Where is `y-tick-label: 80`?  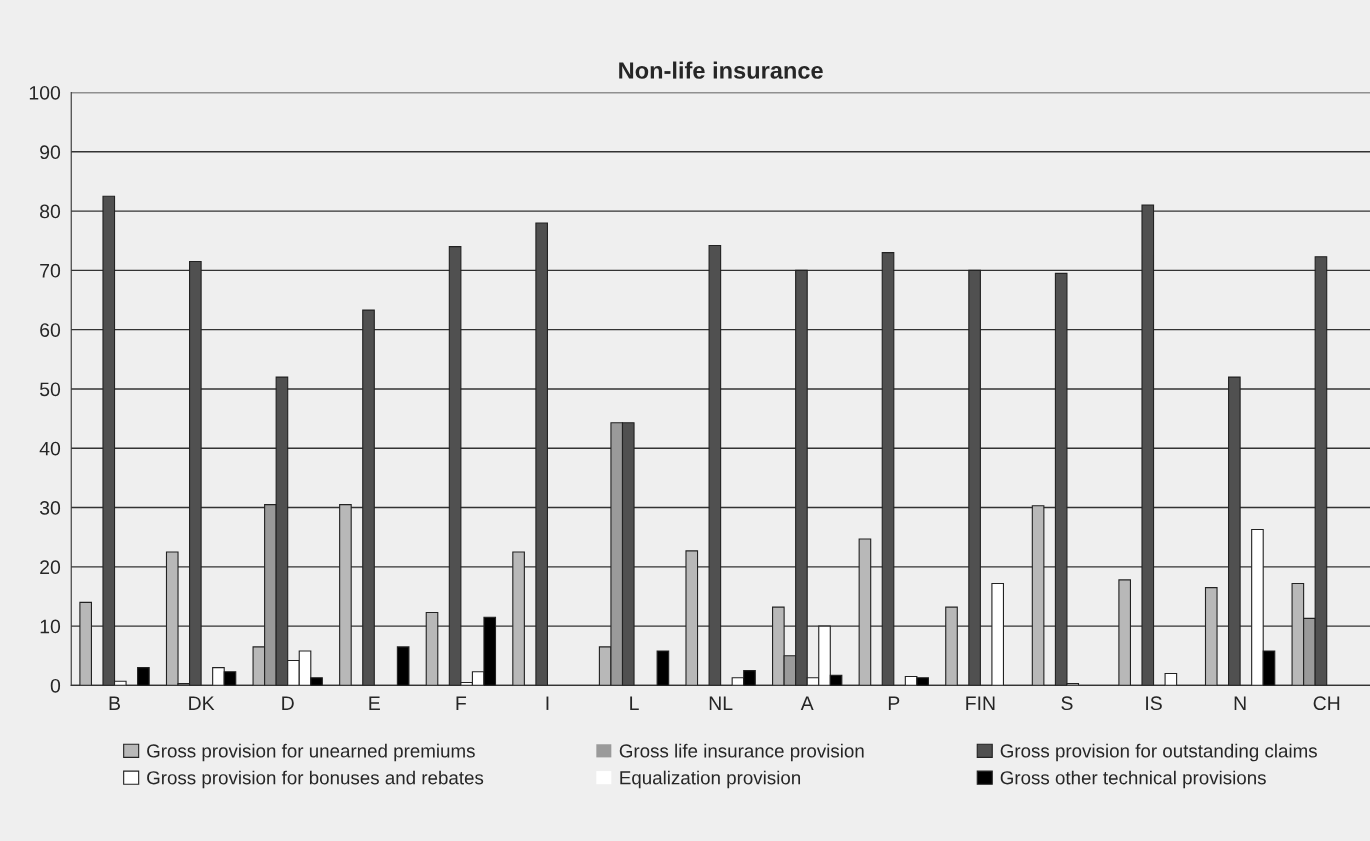 y-tick-label: 80 is located at coordinates (50, 211).